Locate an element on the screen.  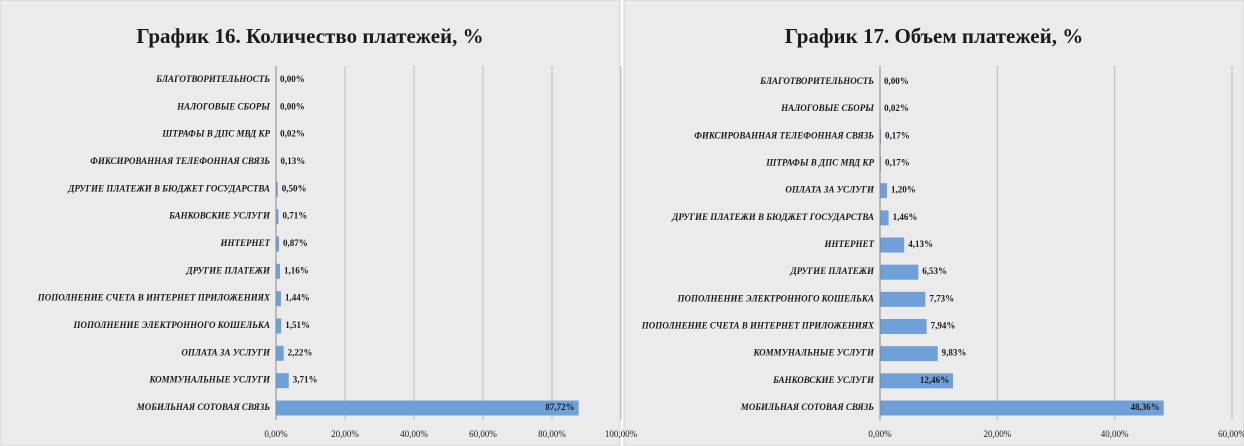
value-label: 2,22% is located at coordinates (300, 352).